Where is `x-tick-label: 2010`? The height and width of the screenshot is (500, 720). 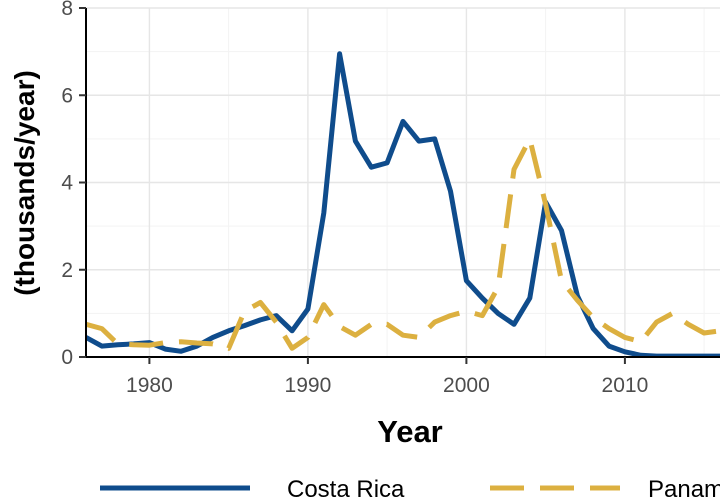 x-tick-label: 2010 is located at coordinates (625, 385).